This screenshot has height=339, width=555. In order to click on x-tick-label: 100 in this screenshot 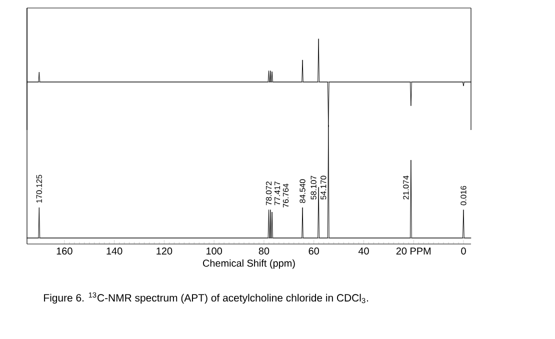, I will do `click(214, 251)`.